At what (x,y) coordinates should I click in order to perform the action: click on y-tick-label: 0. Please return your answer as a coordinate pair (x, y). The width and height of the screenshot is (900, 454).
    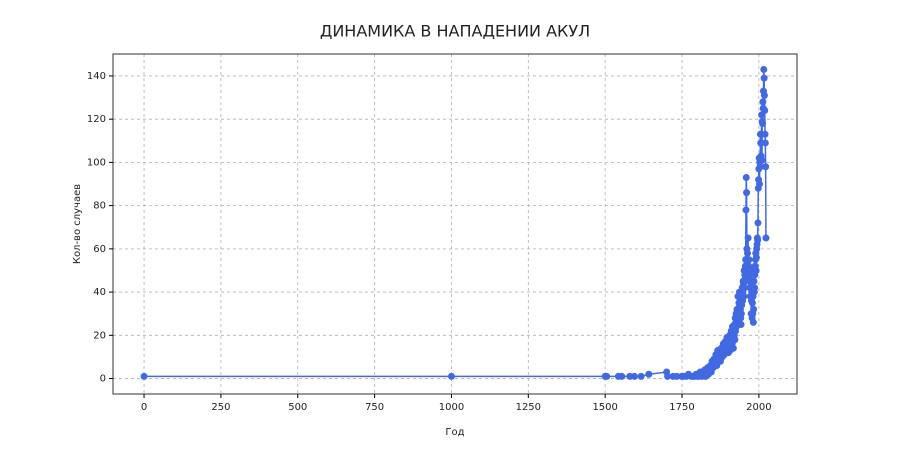
    Looking at the image, I should click on (103, 379).